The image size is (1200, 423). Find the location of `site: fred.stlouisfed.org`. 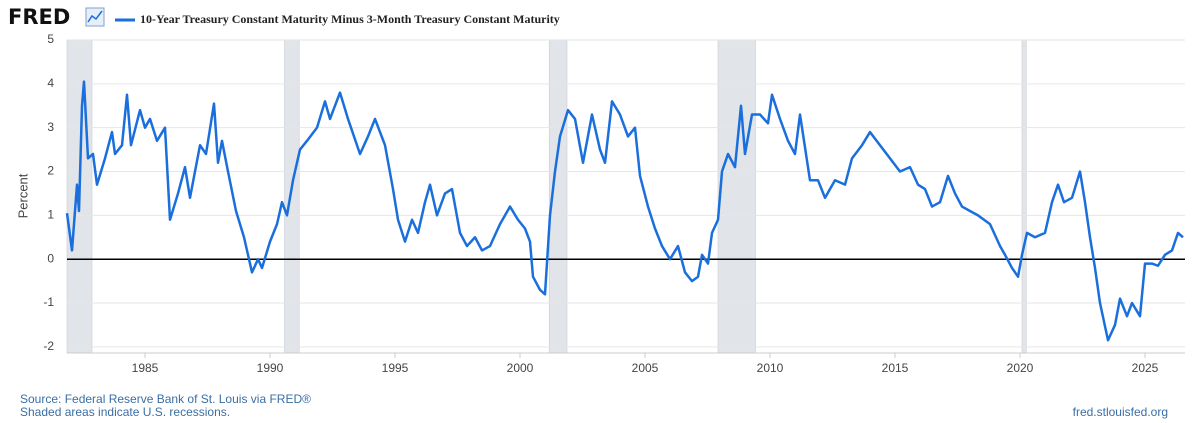

site: fred.stlouisfed.org is located at coordinates (1120, 412).